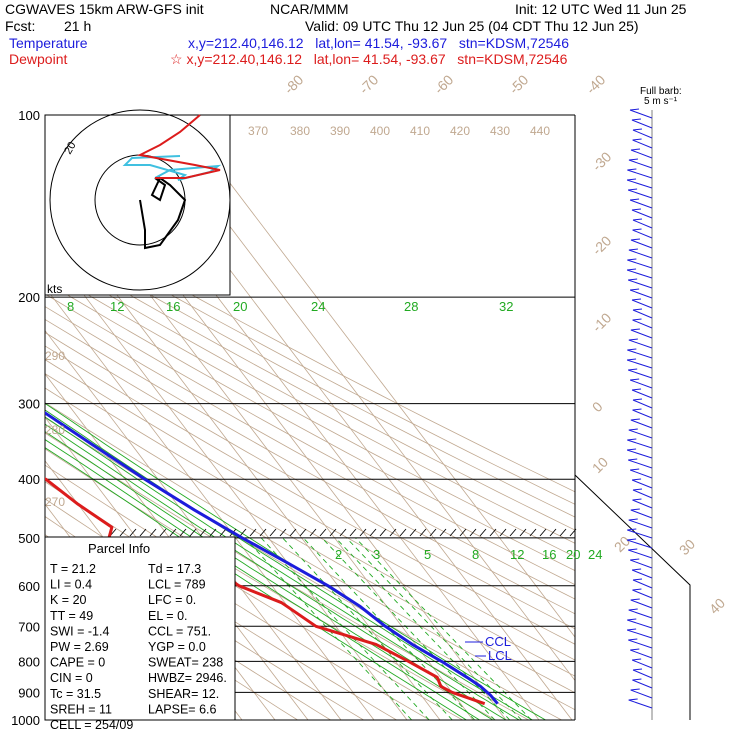 The image size is (740, 740). What do you see at coordinates (475, 554) in the screenshot?
I see `mixing-ratio-label: 8` at bounding box center [475, 554].